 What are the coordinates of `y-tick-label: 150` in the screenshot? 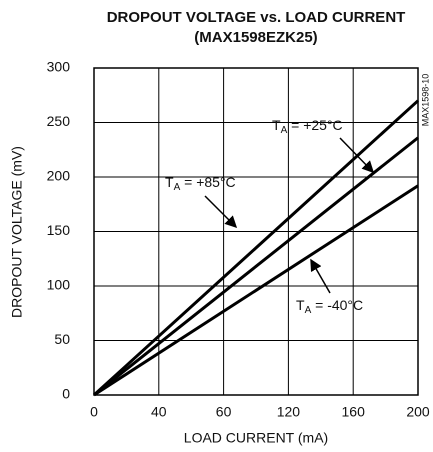 It's located at (59, 230).